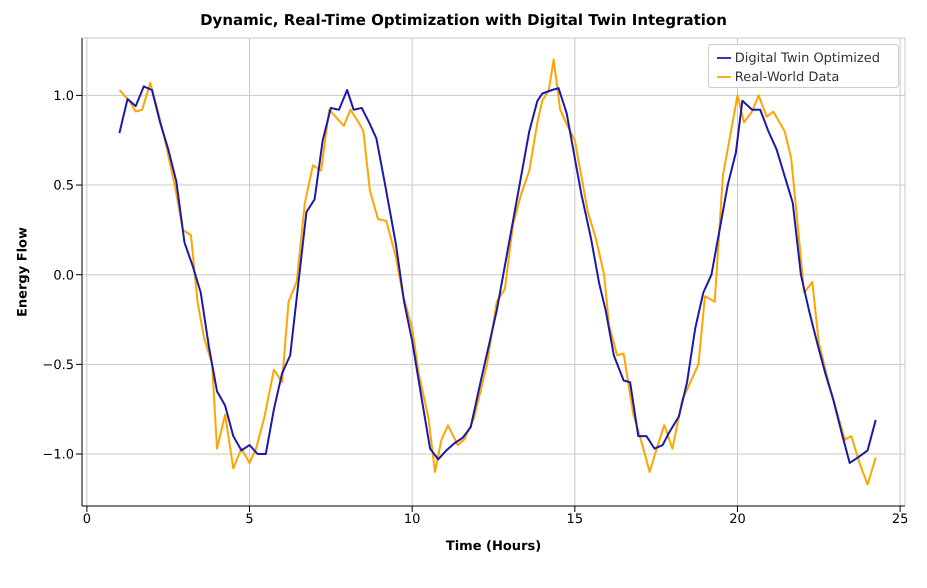 The height and width of the screenshot is (588, 927). What do you see at coordinates (807, 58) in the screenshot?
I see `legend-label: Digital Twin Optimized` at bounding box center [807, 58].